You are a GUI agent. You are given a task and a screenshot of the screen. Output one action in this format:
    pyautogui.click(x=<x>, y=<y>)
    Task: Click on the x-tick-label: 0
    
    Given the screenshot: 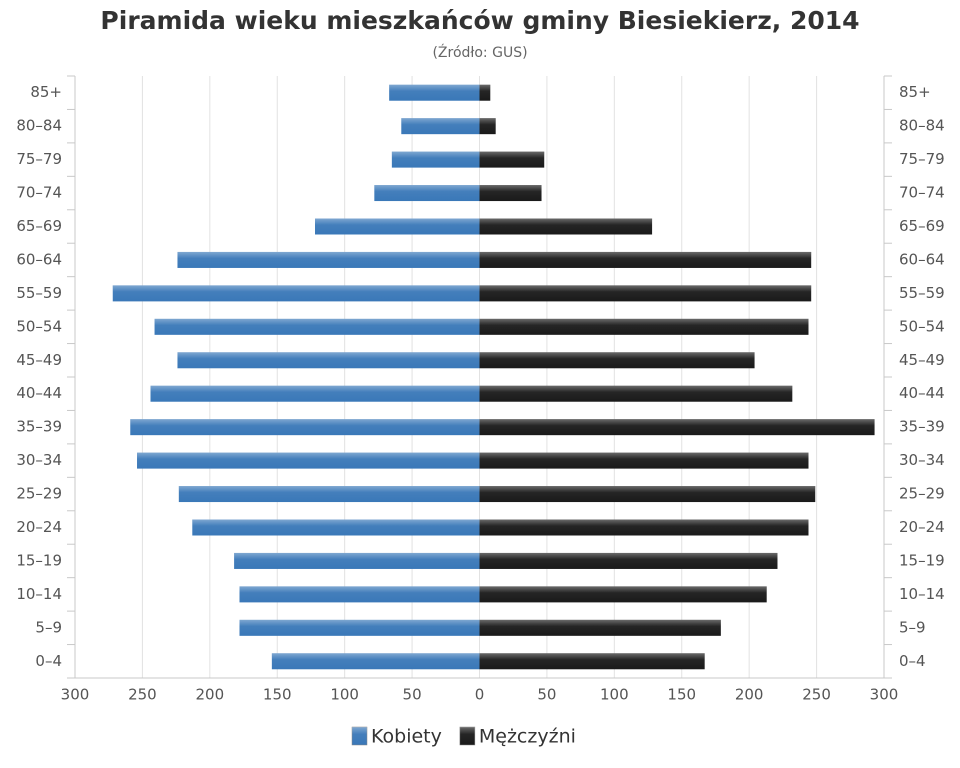 What is the action you would take?
    pyautogui.click(x=480, y=695)
    